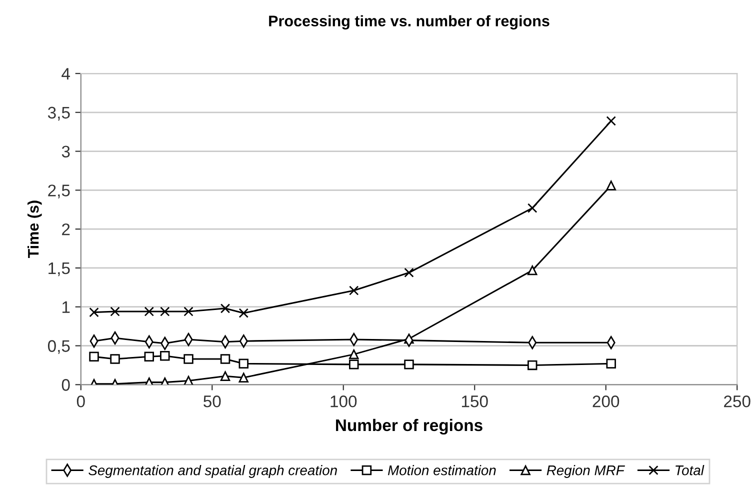  What do you see at coordinates (59, 347) in the screenshot?
I see `y-tick-label: 0,5` at bounding box center [59, 347].